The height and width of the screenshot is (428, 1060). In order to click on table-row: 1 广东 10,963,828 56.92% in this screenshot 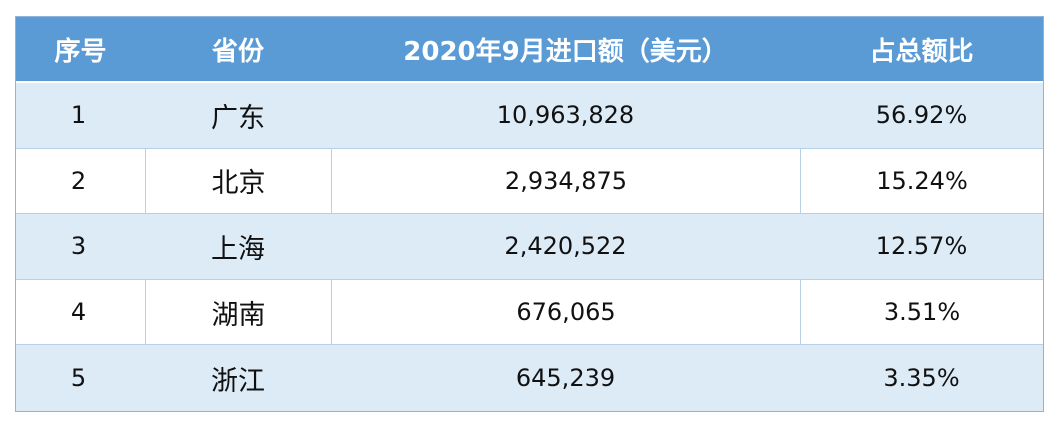, I will do `click(529, 116)`.